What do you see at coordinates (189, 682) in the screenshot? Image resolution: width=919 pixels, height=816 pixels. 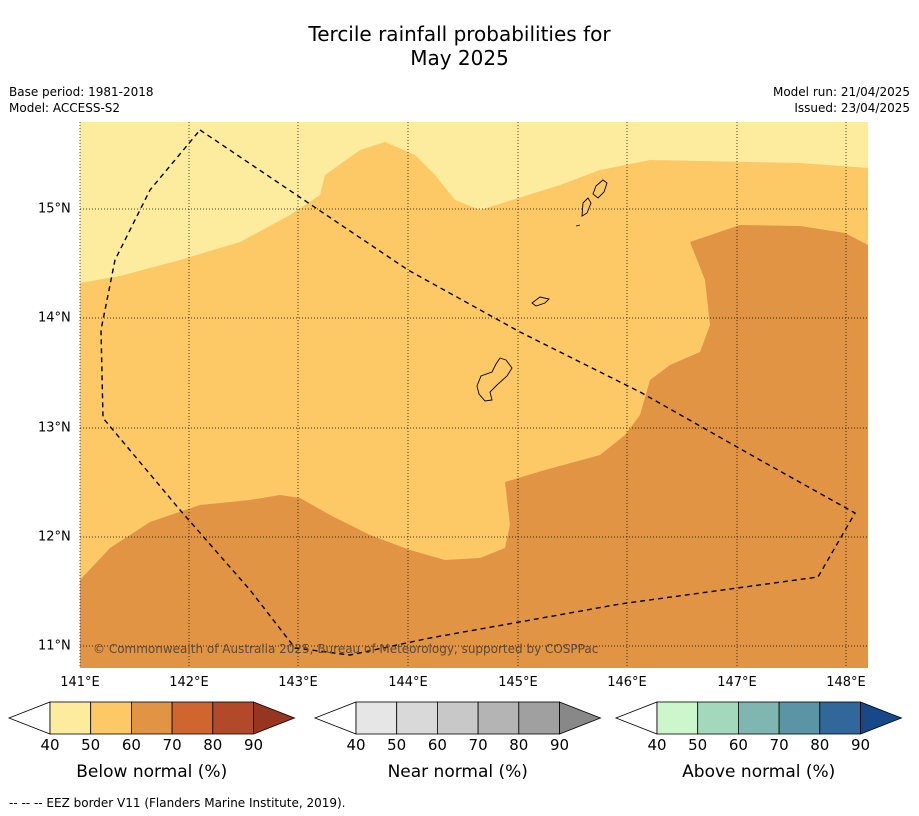 I see `lon-label-142: 142°E` at bounding box center [189, 682].